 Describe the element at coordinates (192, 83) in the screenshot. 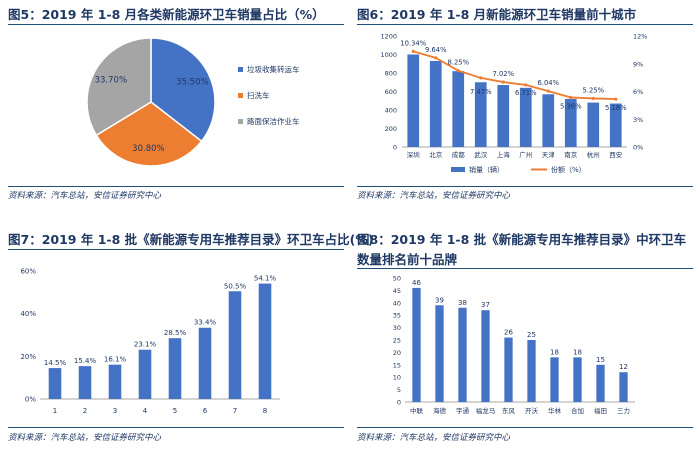

I see `pie-slice-label: 35.50%` at that location.